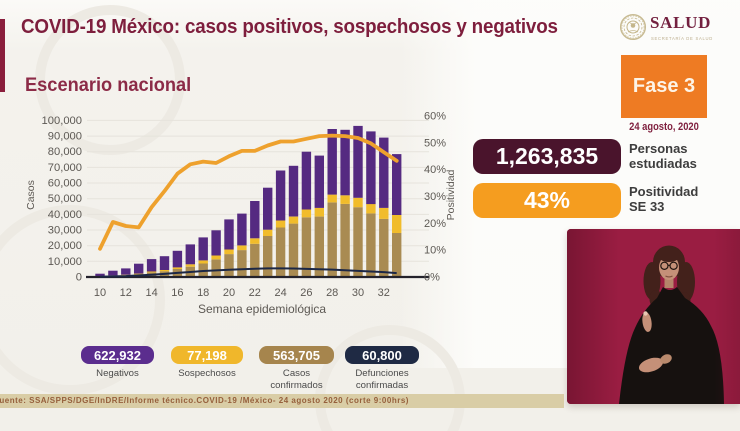  Describe the element at coordinates (255, 293) in the screenshot. I see `svg-text: 22` at that location.